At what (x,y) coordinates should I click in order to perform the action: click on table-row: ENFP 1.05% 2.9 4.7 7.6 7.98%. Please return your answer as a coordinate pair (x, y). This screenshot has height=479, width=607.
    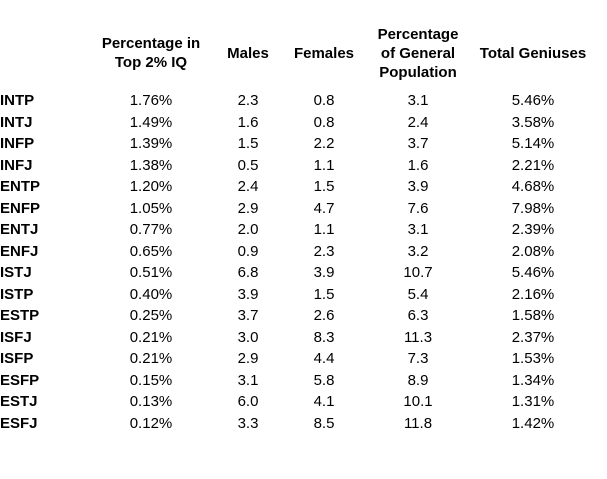
    Looking at the image, I should click on (294, 209).